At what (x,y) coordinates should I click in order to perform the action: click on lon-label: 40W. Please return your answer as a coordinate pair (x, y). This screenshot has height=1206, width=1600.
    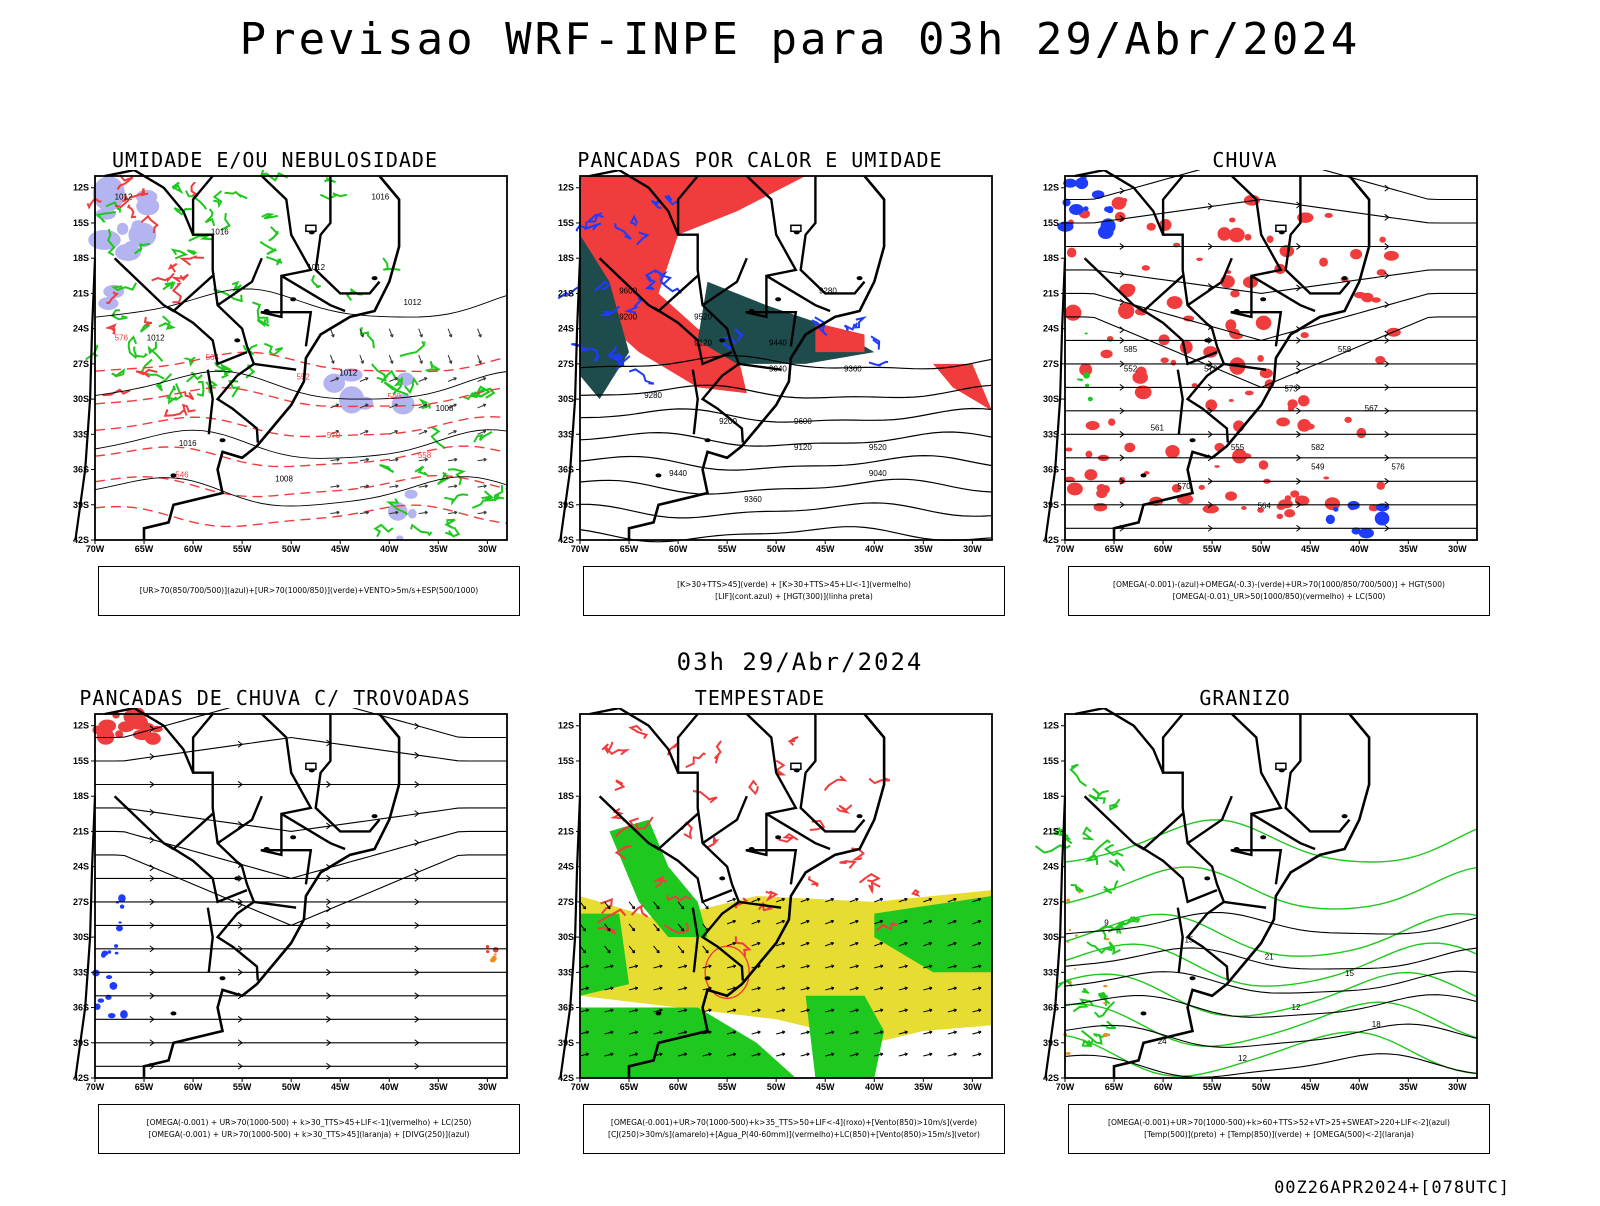
    Looking at the image, I should click on (874, 1087).